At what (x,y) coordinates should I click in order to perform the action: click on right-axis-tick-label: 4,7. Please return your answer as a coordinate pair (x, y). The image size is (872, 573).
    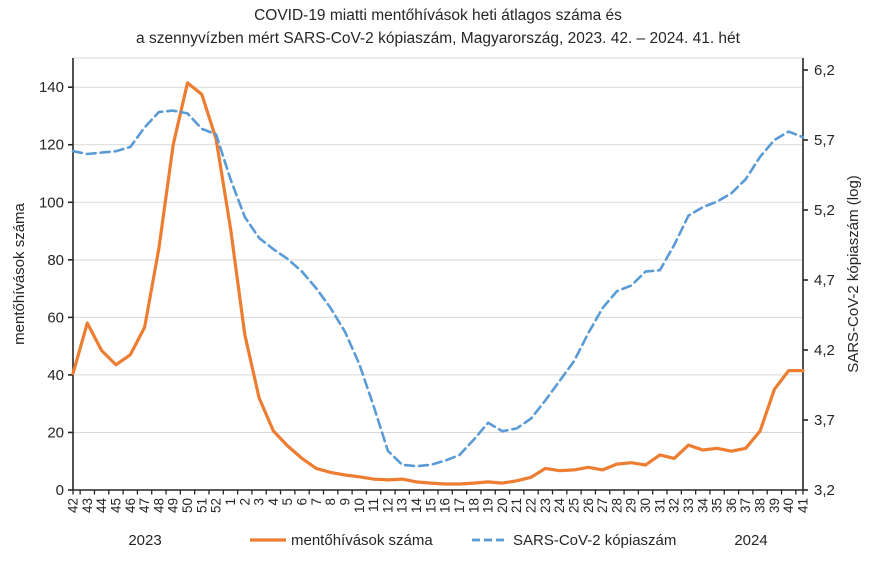
    Looking at the image, I should click on (824, 280).